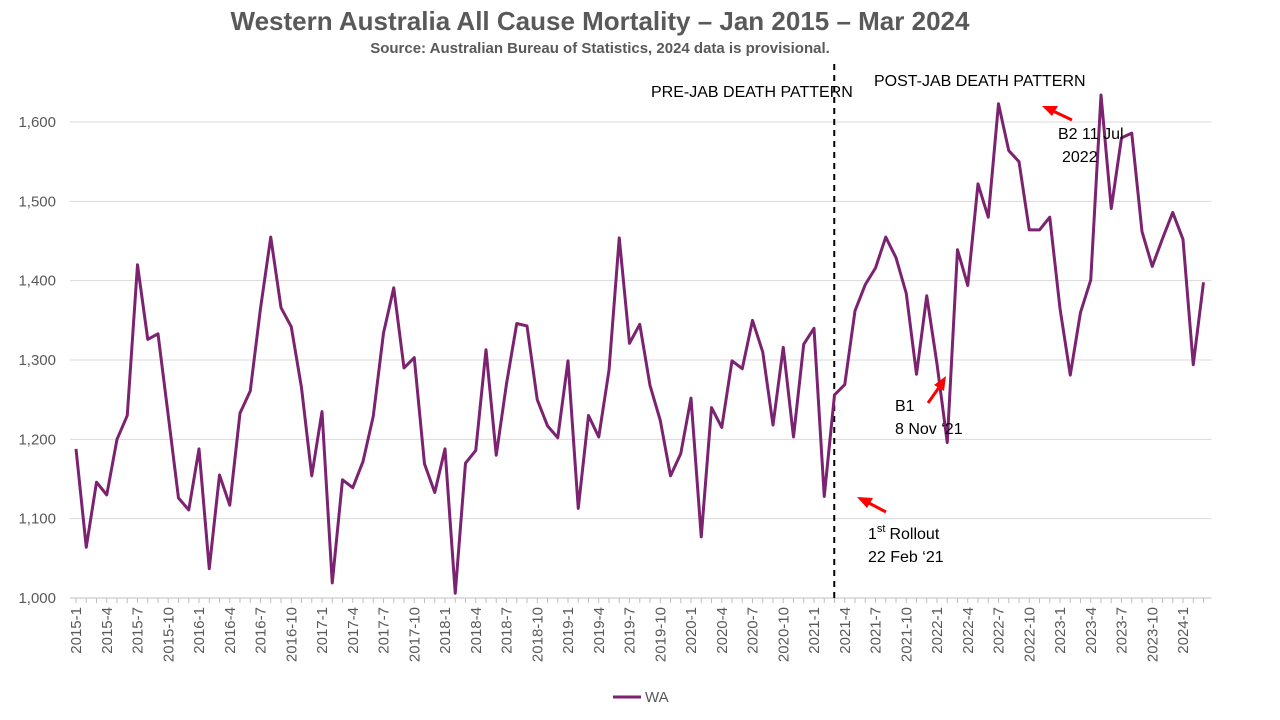 The height and width of the screenshot is (720, 1280). I want to click on rollout-label: 1st Rollout, so click(904, 533).